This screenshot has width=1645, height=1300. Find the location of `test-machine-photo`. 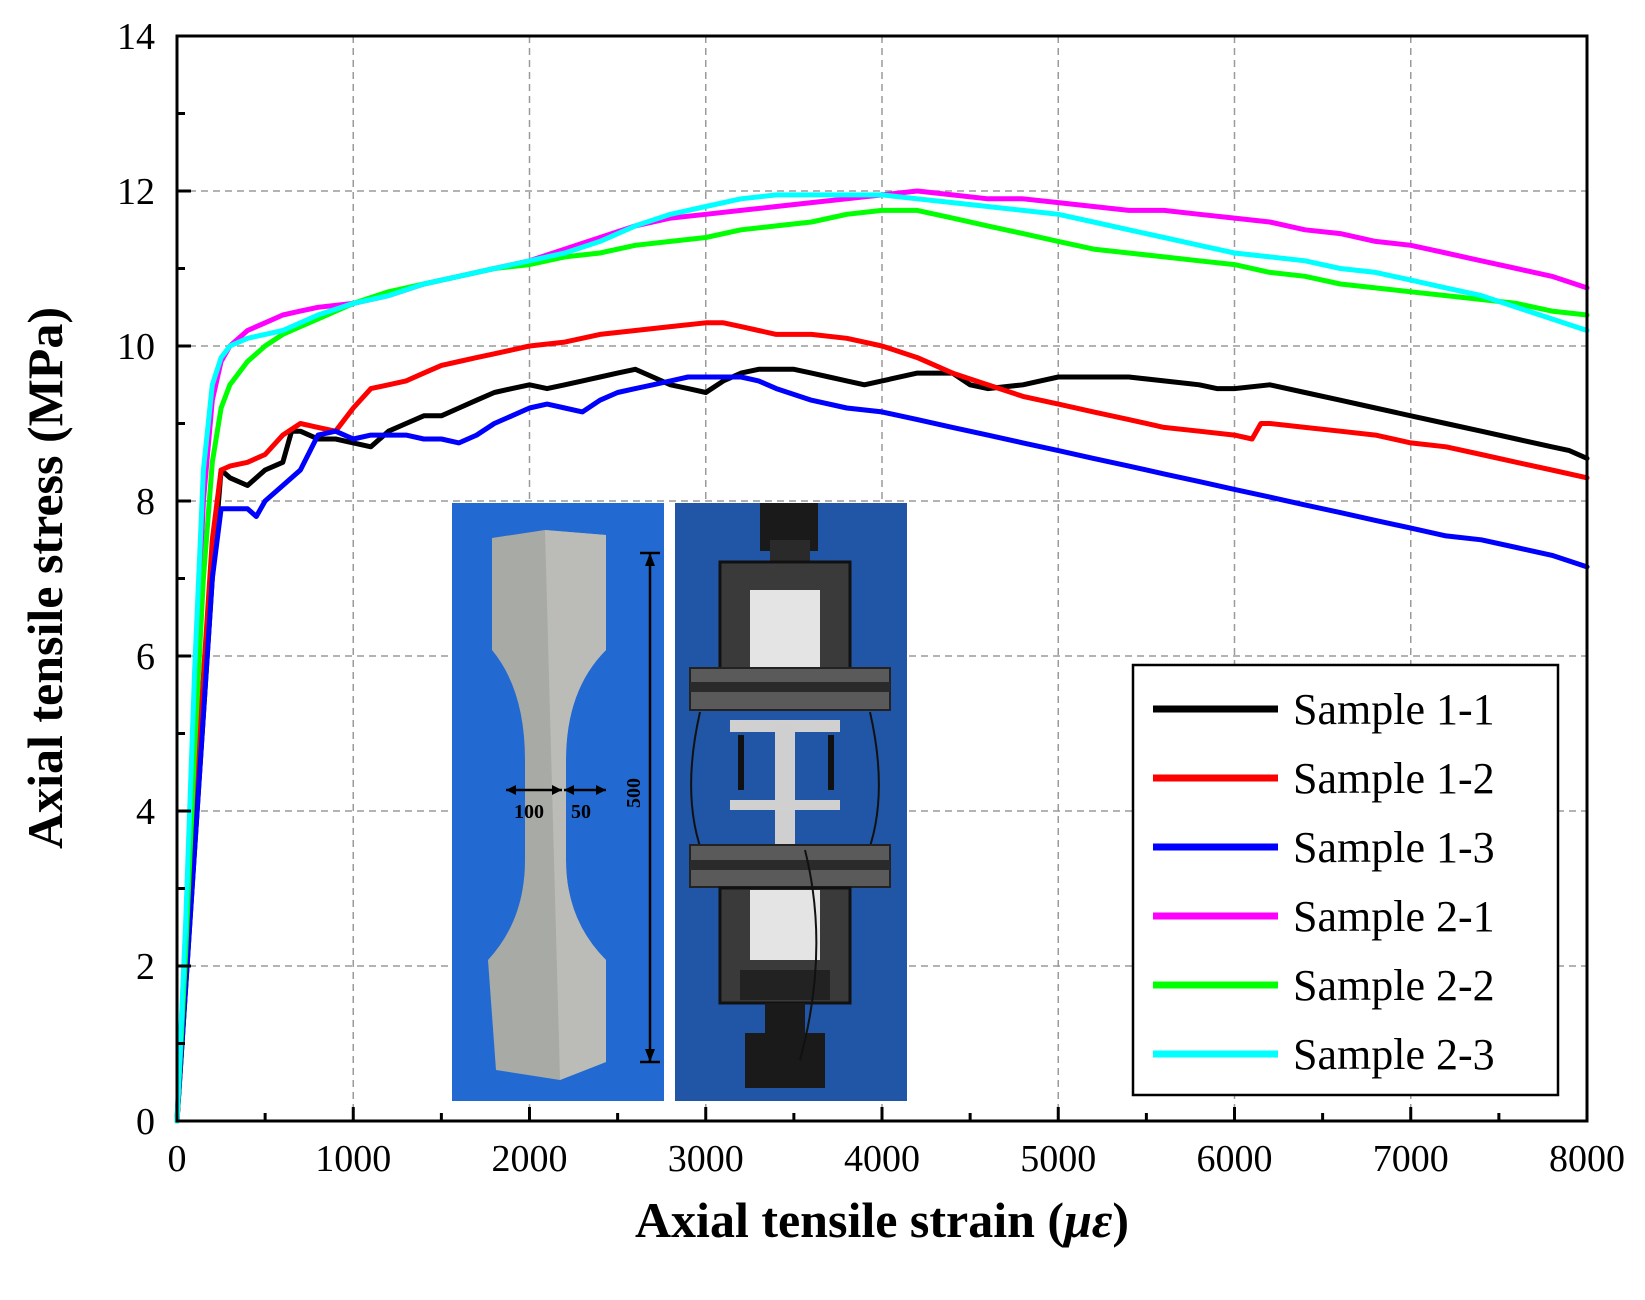

test-machine-photo is located at coordinates (791, 802).